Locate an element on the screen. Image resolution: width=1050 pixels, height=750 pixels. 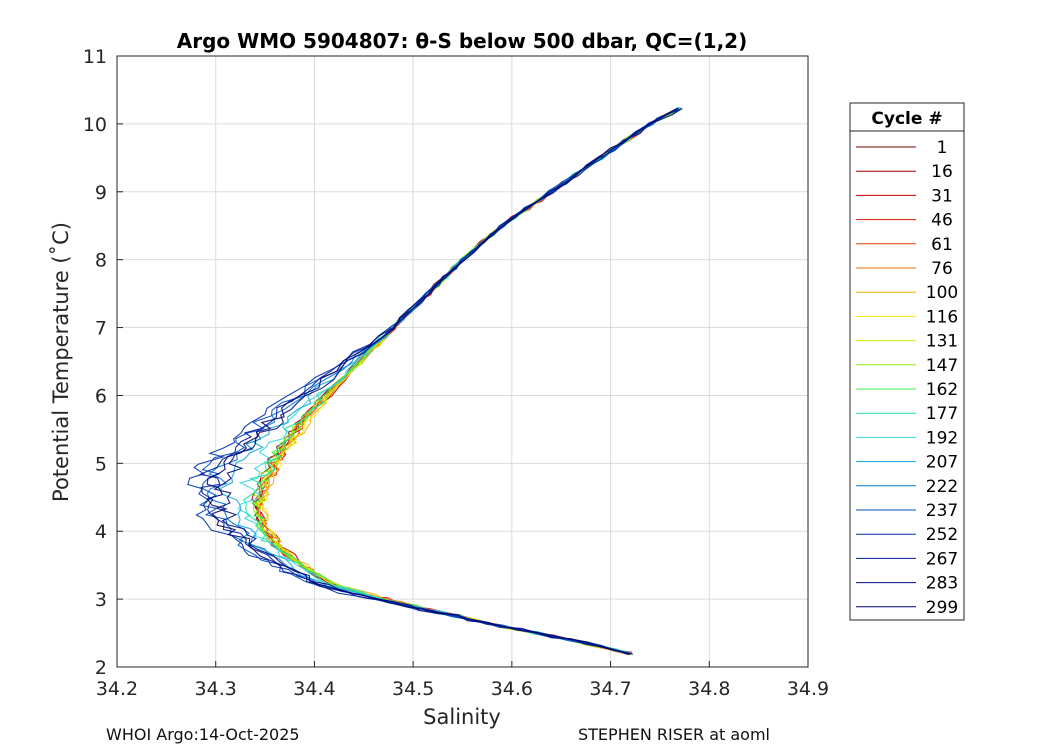
y-tick-label: 4 is located at coordinates (101, 532).